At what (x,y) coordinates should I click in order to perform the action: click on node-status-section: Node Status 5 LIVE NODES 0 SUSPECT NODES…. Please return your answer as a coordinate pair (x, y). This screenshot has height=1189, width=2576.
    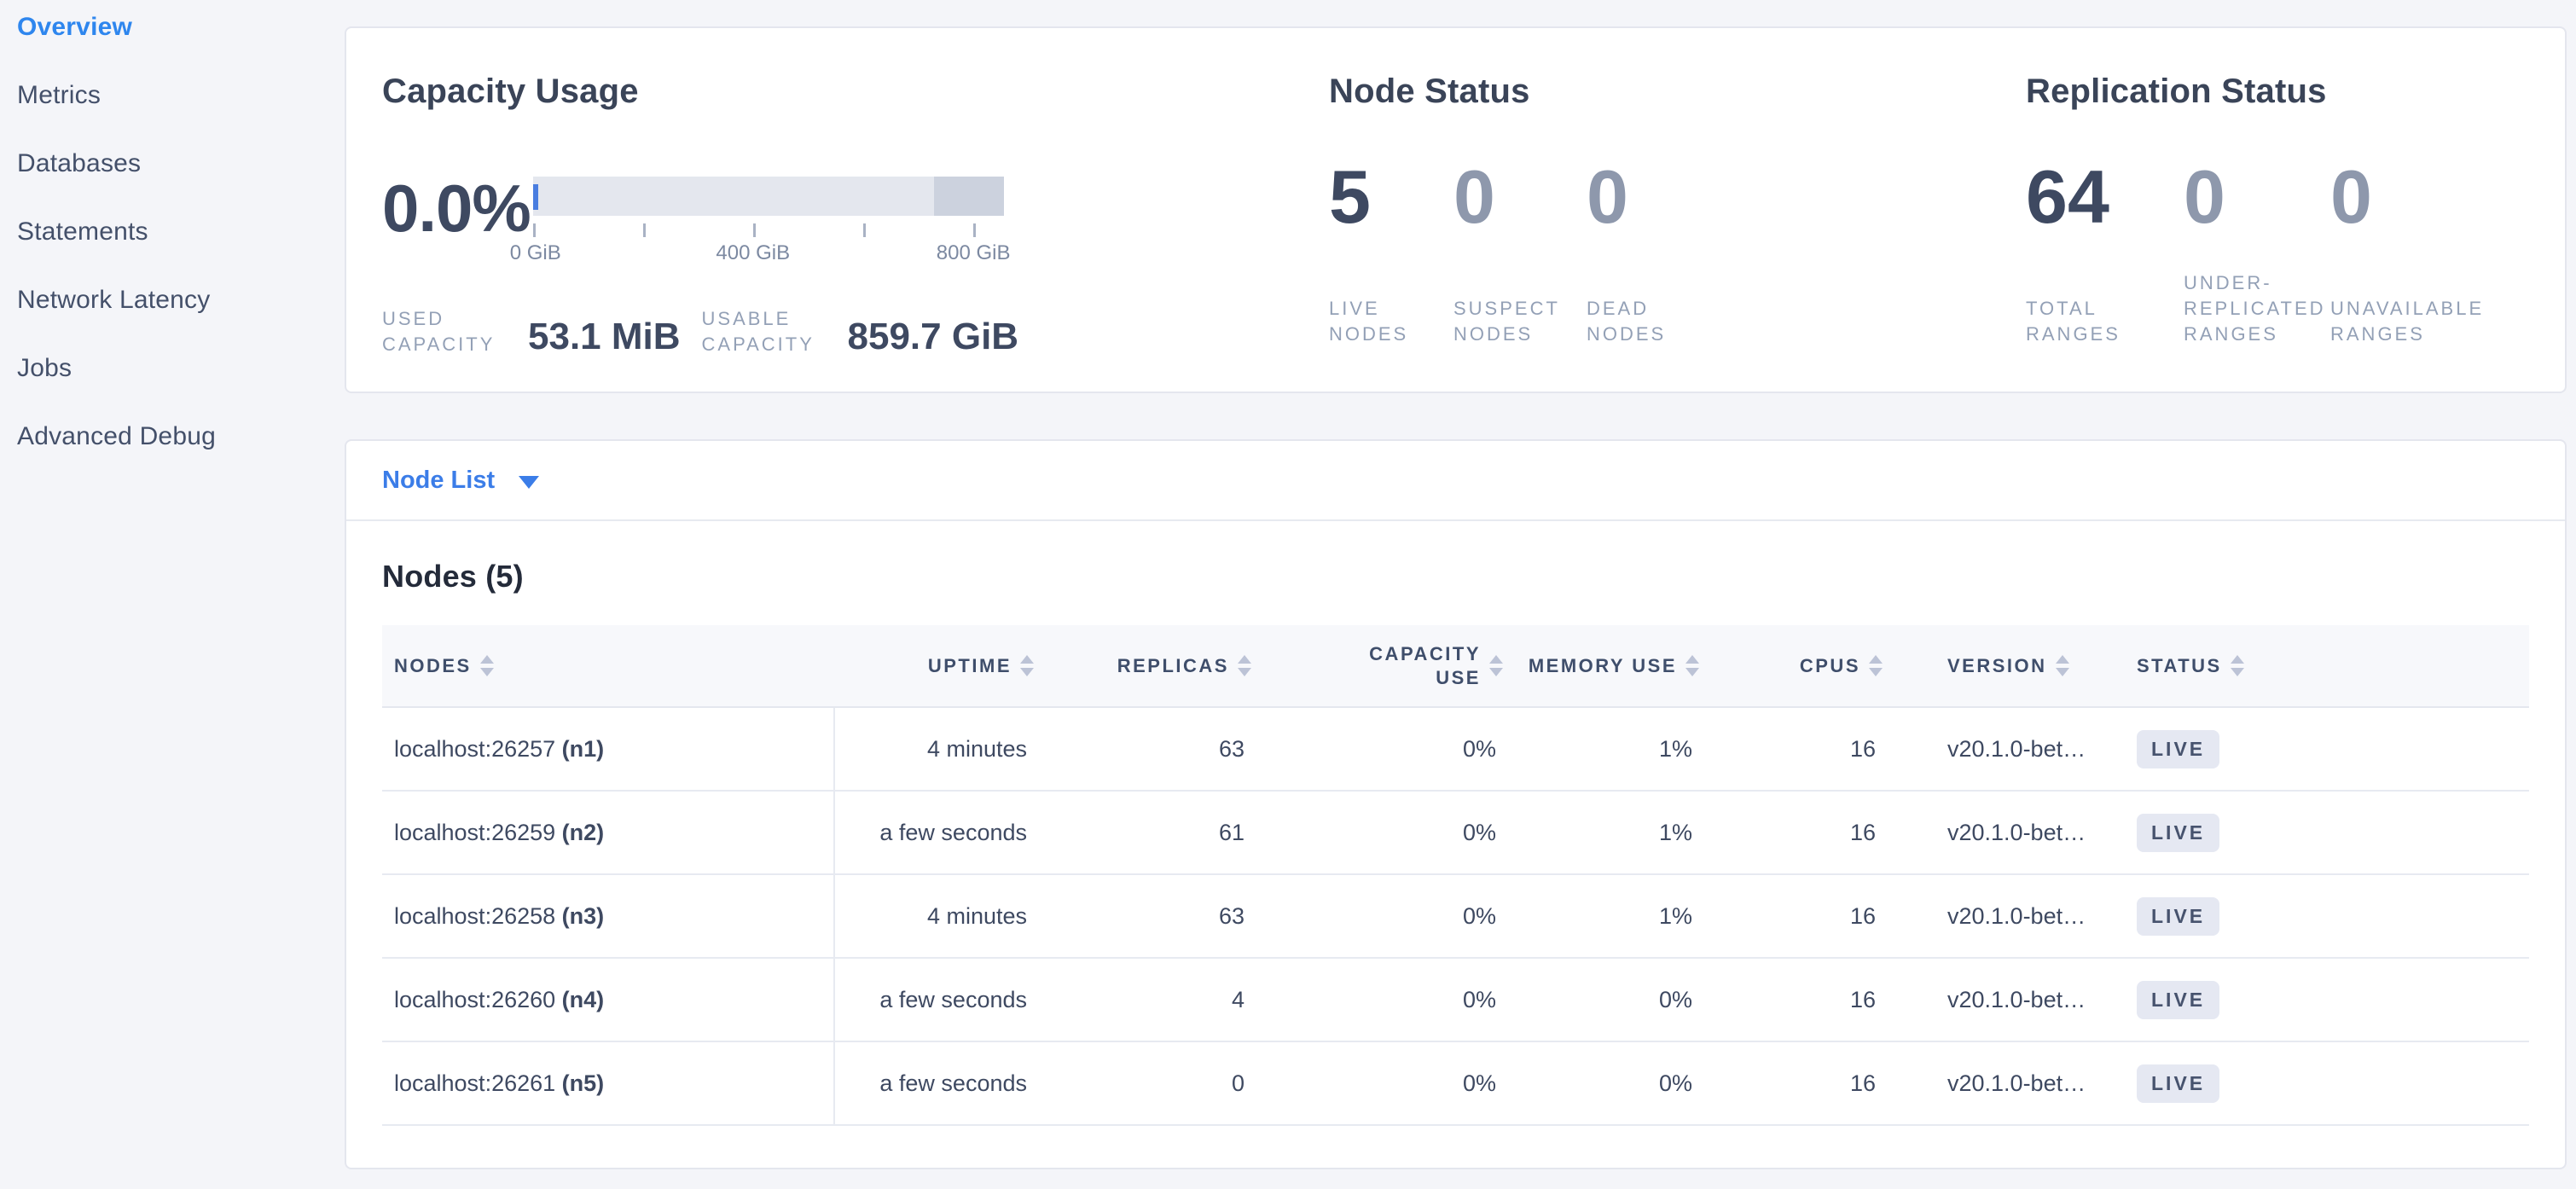
    Looking at the image, I should click on (1677, 209).